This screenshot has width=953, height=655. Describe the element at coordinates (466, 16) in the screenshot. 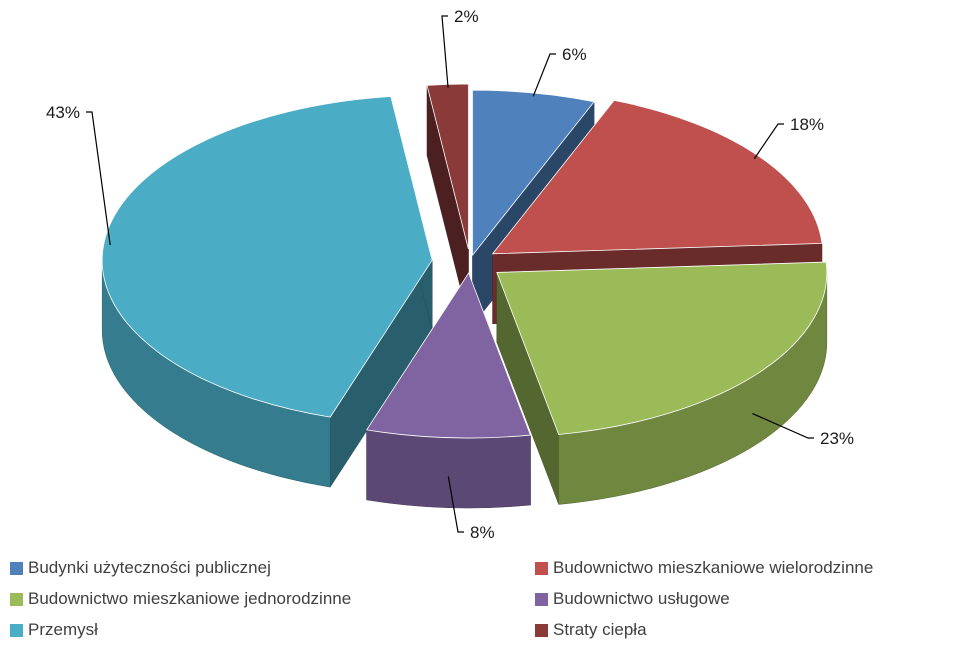

I see `data-label-5: 2%` at that location.